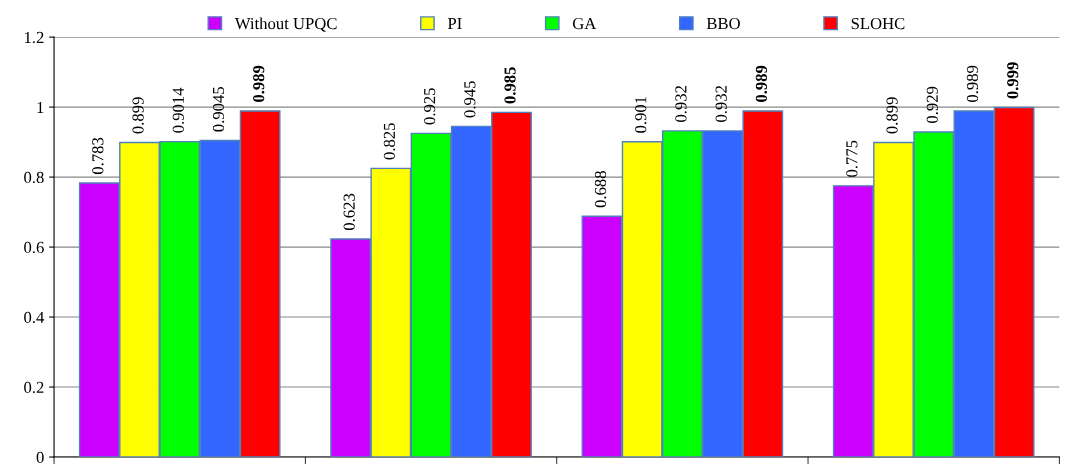 This screenshot has height=464, width=1081. I want to click on legend-label: GA, so click(584, 23).